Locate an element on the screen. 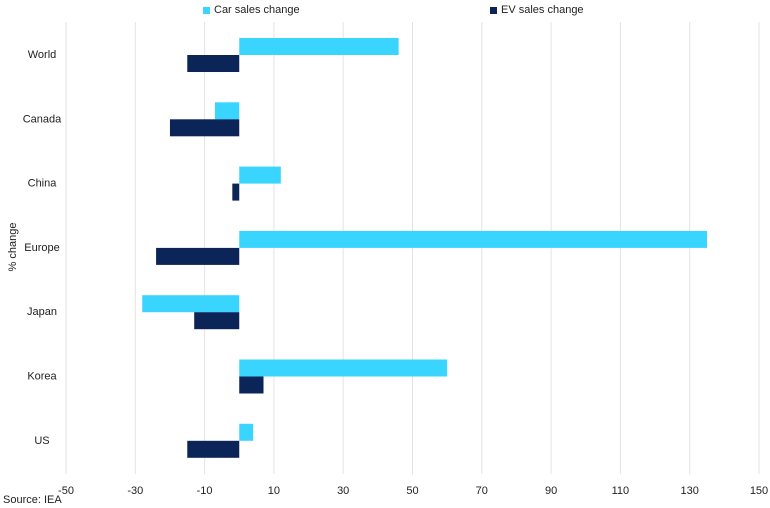 The image size is (770, 508). category-label: US is located at coordinates (41, 441).